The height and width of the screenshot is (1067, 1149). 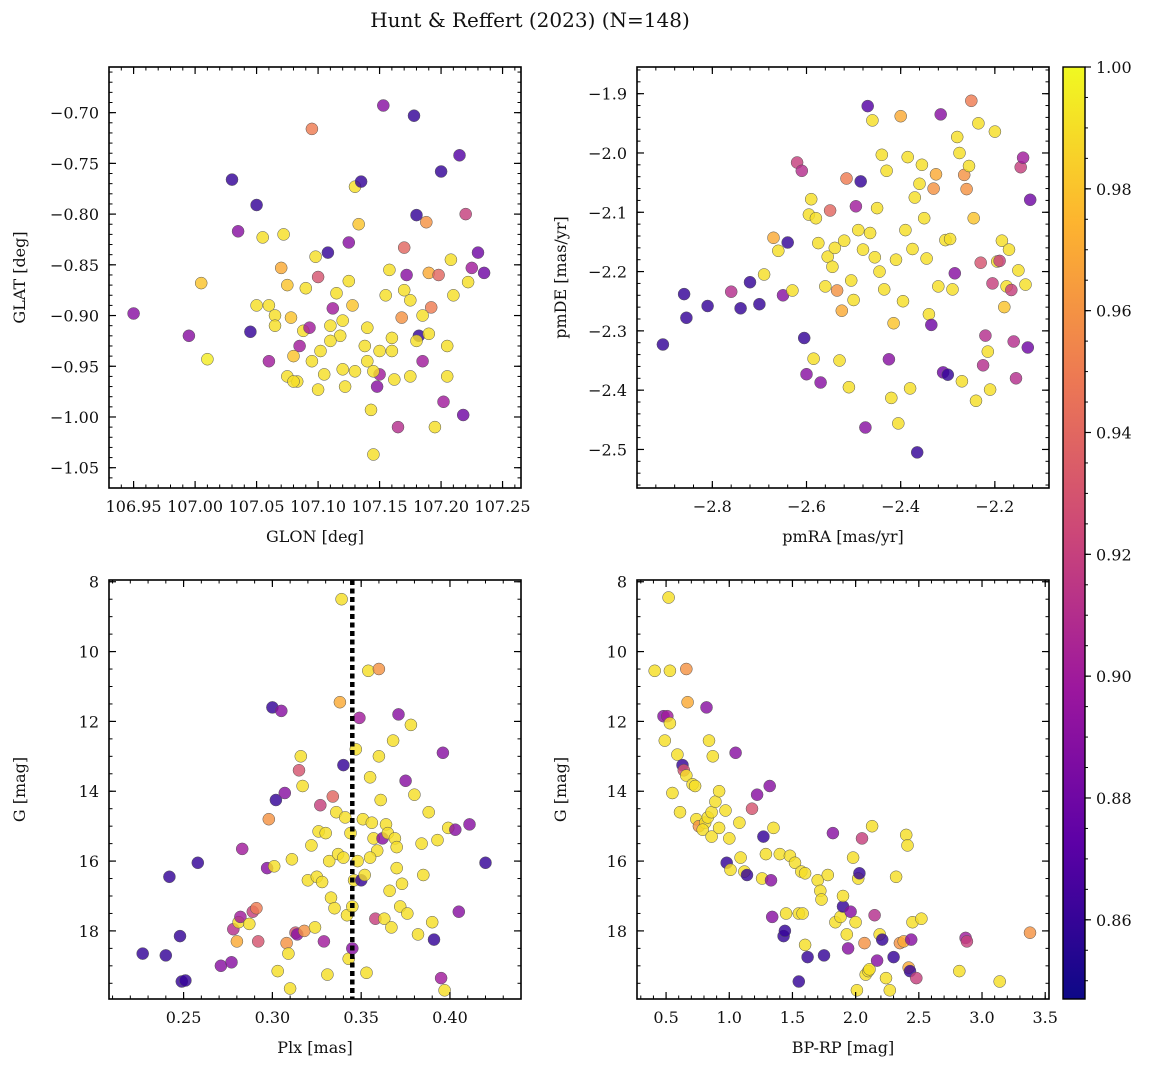 What do you see at coordinates (1097, 529) in the screenshot?
I see `colorbar: 0.86 0.88 0.90 0.92 0.94 0.96 0.98 1.00` at bounding box center [1097, 529].